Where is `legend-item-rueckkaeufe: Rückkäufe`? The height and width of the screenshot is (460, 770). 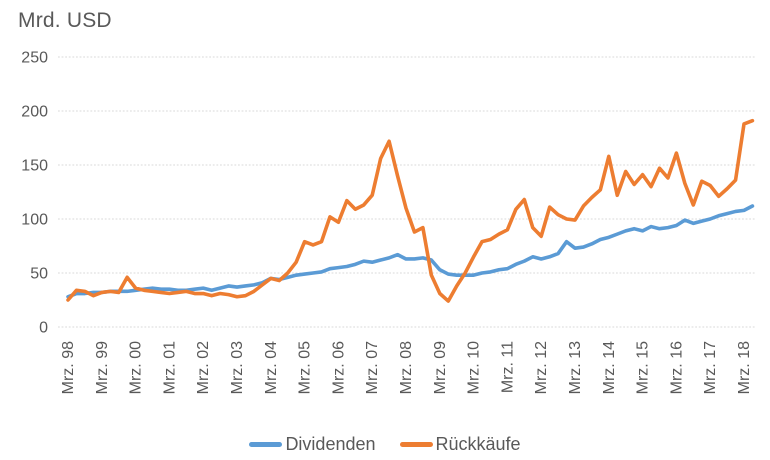 legend-item-rueckkaeufe: Rückkäufe is located at coordinates (460, 444).